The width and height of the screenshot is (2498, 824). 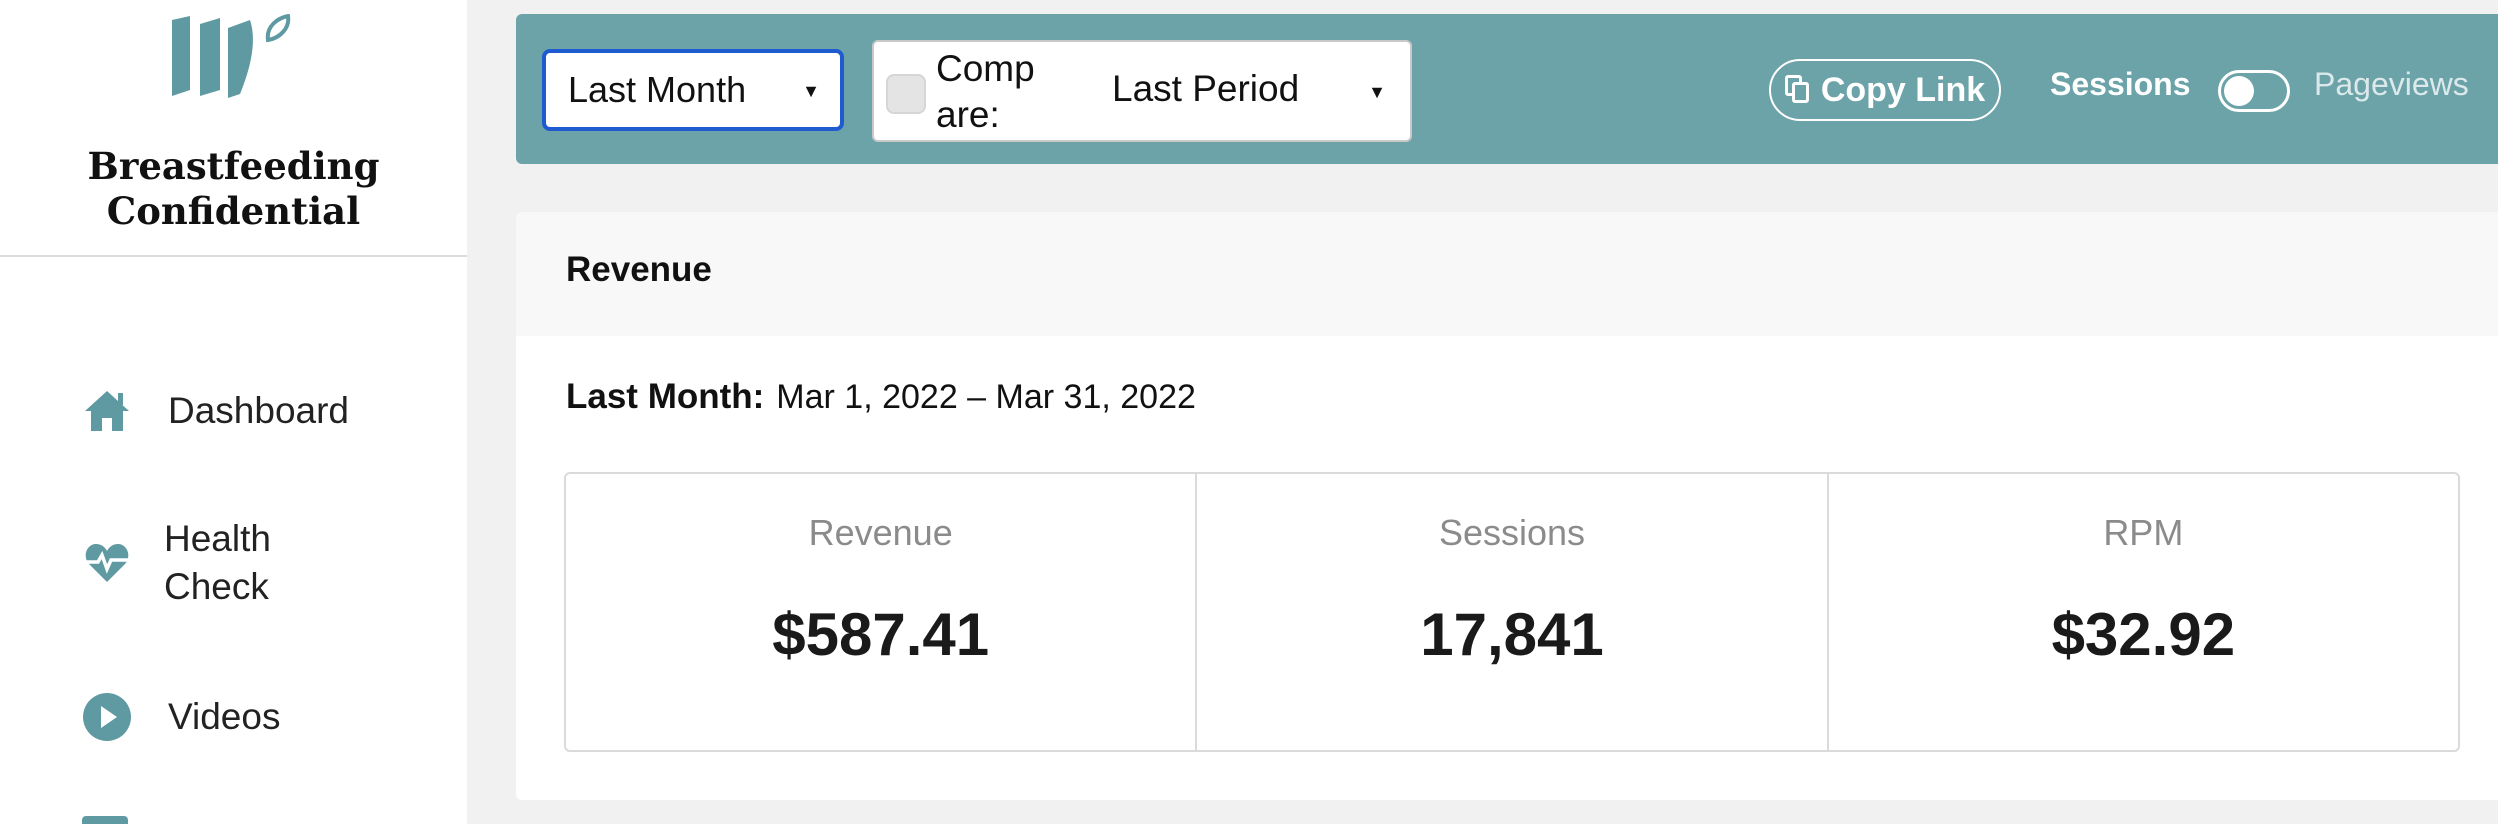 I want to click on sidebar-item-label: Dashboard, so click(x=259, y=410).